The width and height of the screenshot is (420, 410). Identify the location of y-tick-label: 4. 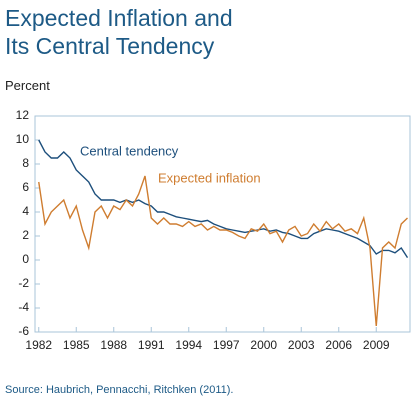
(25, 211).